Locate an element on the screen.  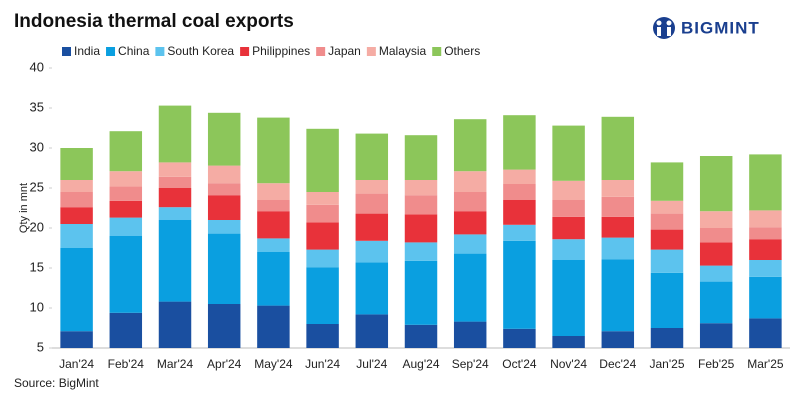
x-tick-label: Feb'25 is located at coordinates (716, 364).